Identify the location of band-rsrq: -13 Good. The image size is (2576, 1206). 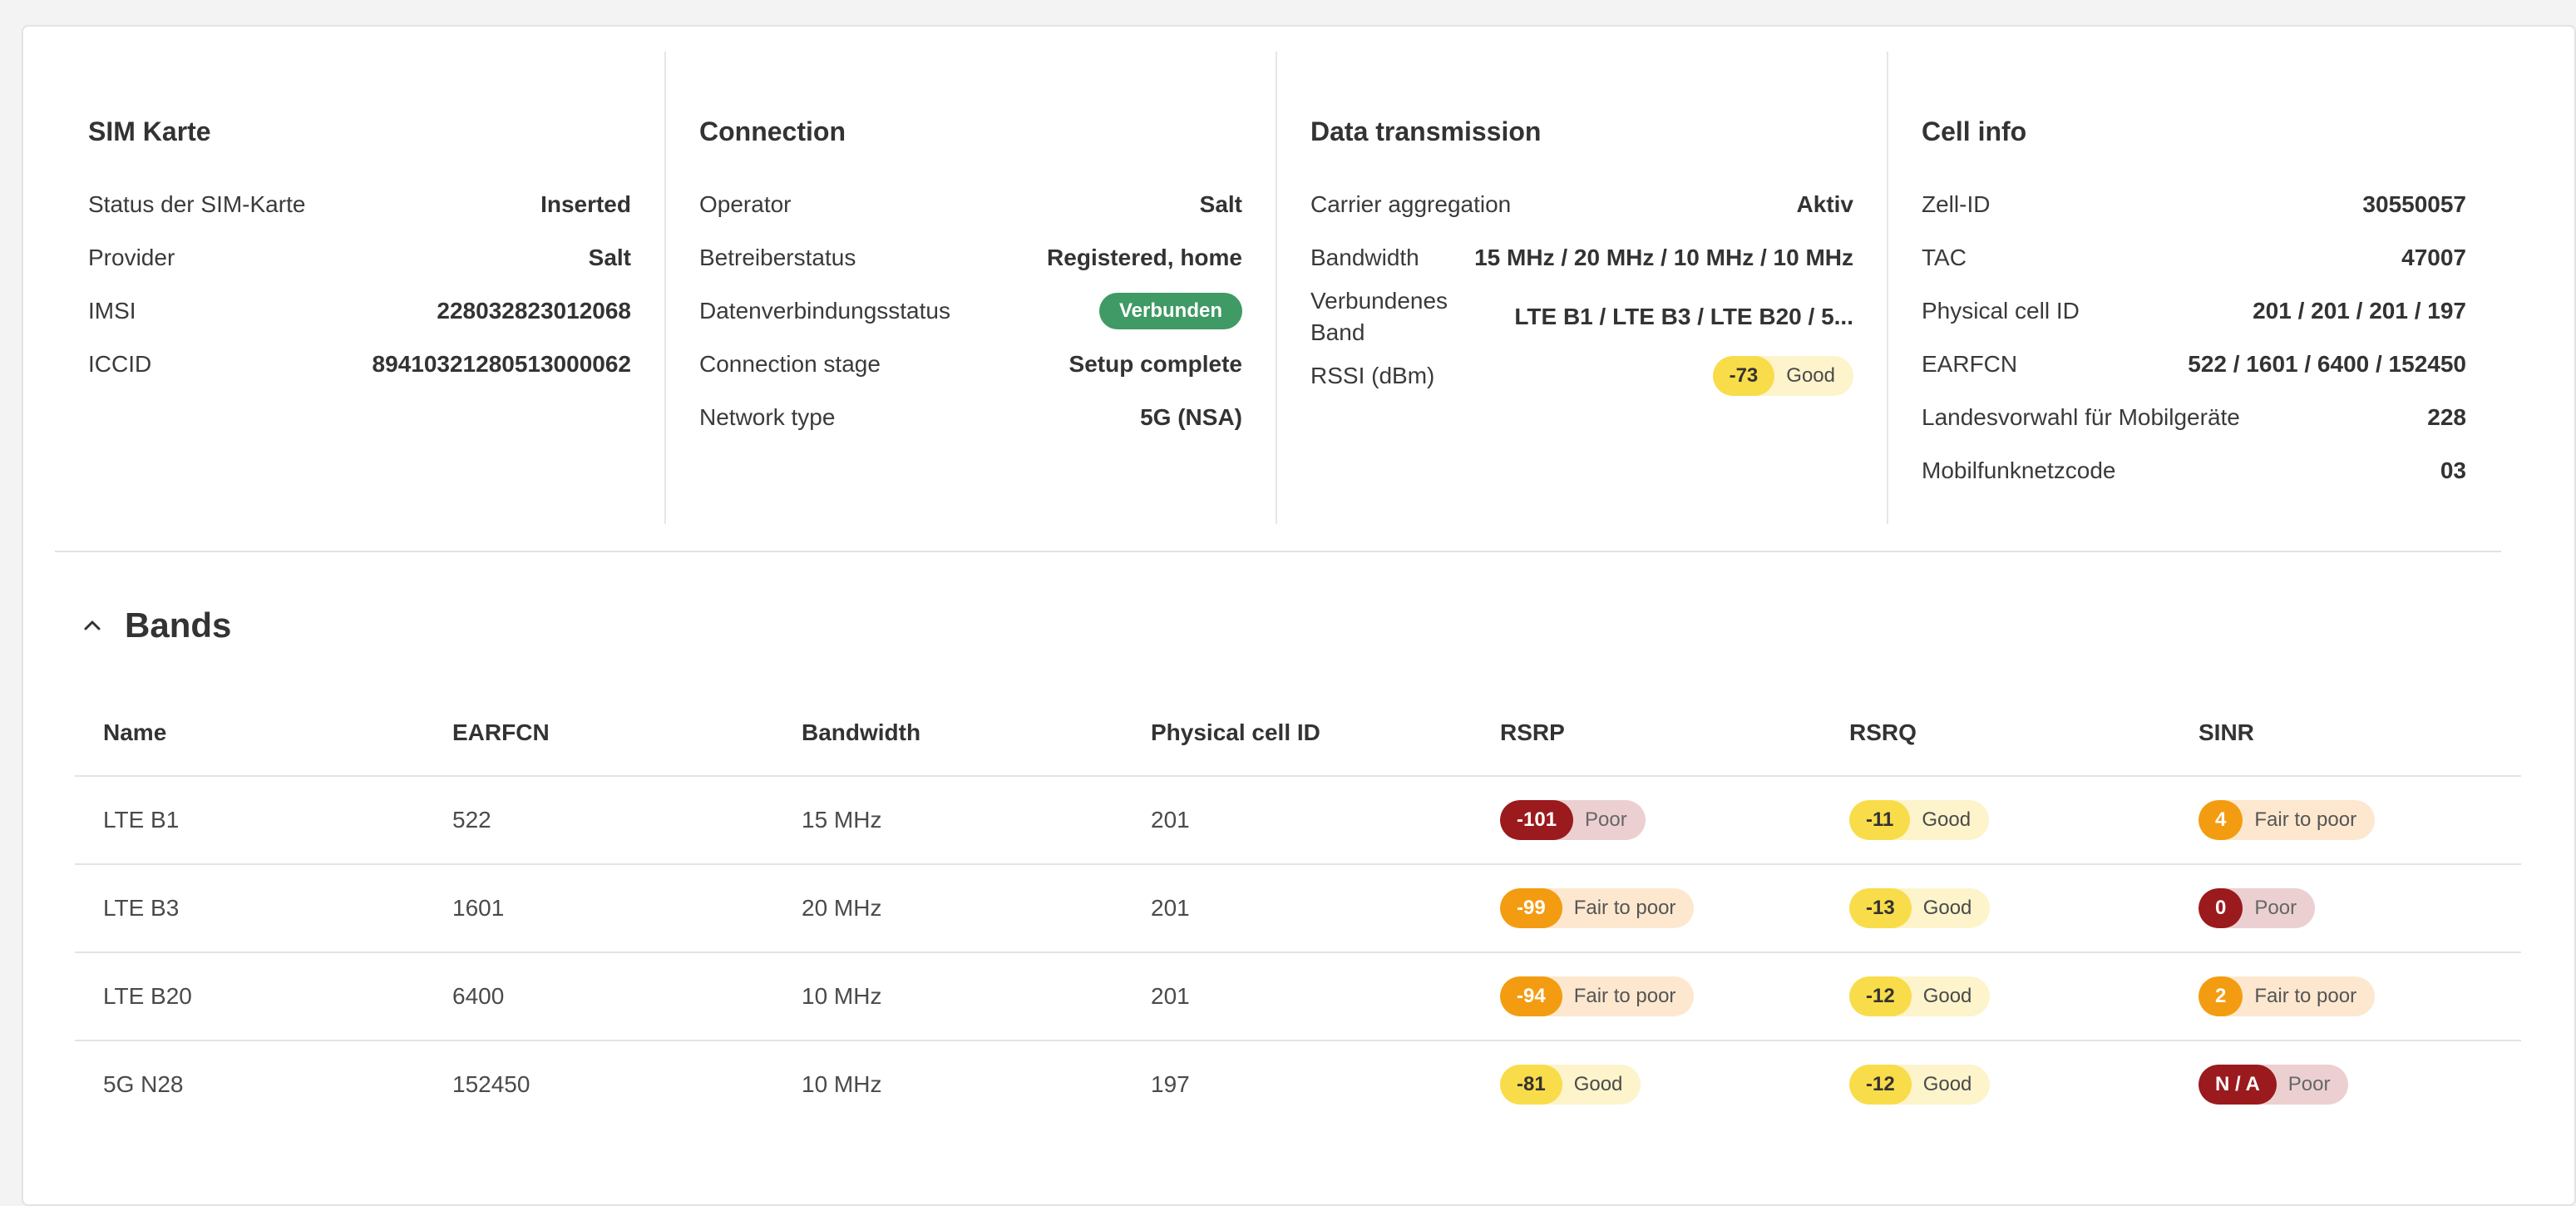
(1996, 909).